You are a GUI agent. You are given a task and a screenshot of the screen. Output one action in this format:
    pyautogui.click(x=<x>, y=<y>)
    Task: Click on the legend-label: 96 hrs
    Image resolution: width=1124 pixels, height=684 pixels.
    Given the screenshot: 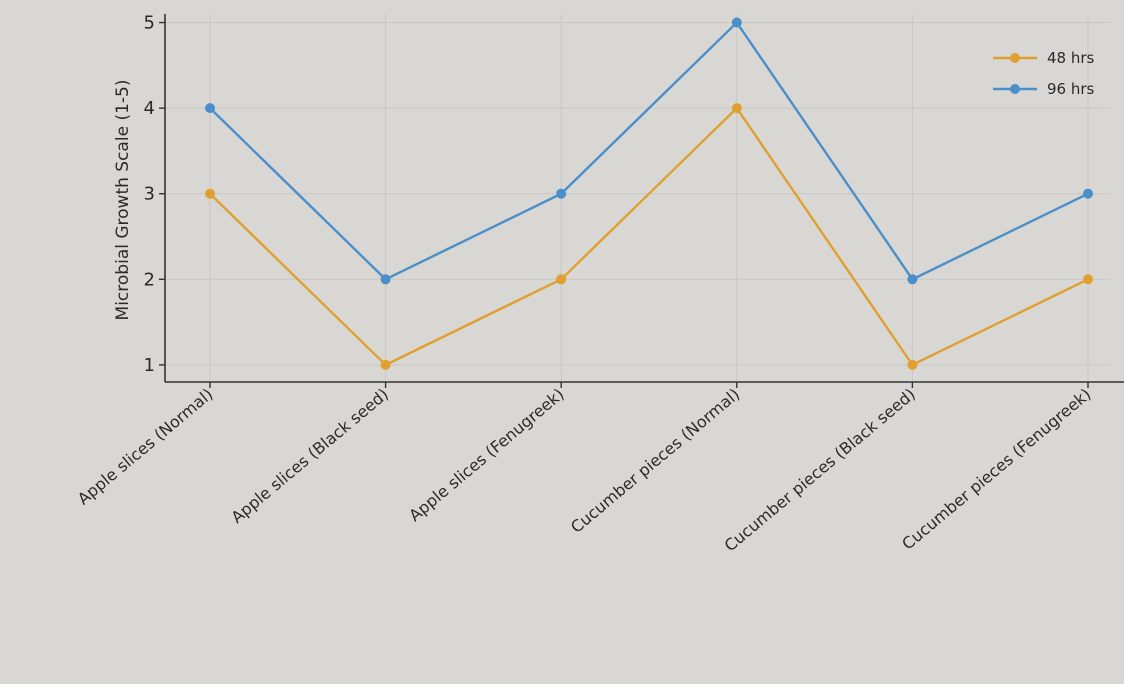 What is the action you would take?
    pyautogui.click(x=1071, y=89)
    